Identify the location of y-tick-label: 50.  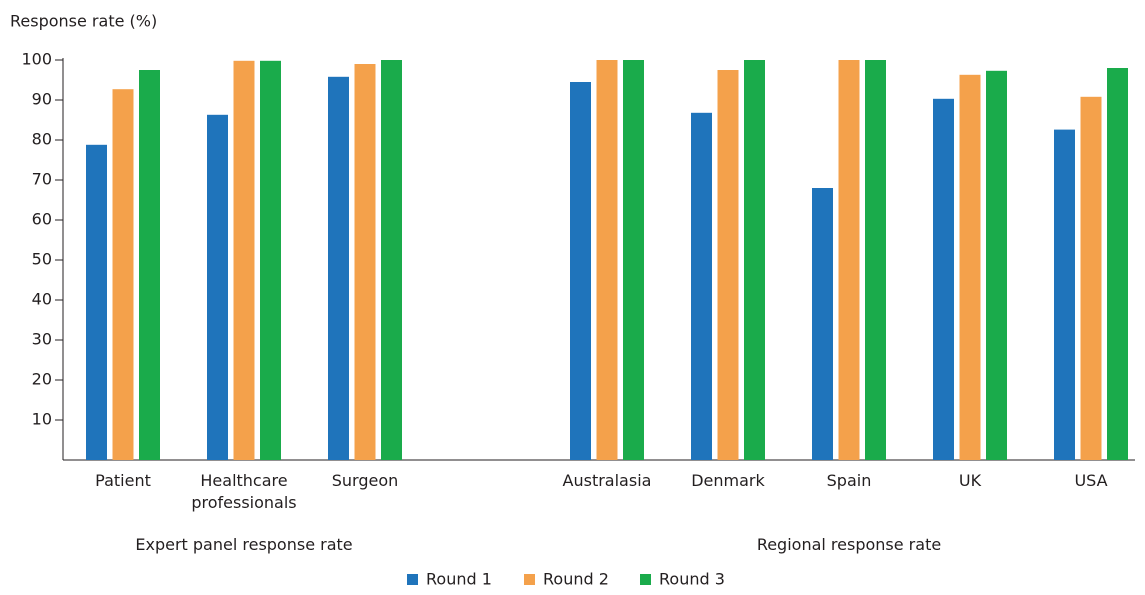
(42, 259).